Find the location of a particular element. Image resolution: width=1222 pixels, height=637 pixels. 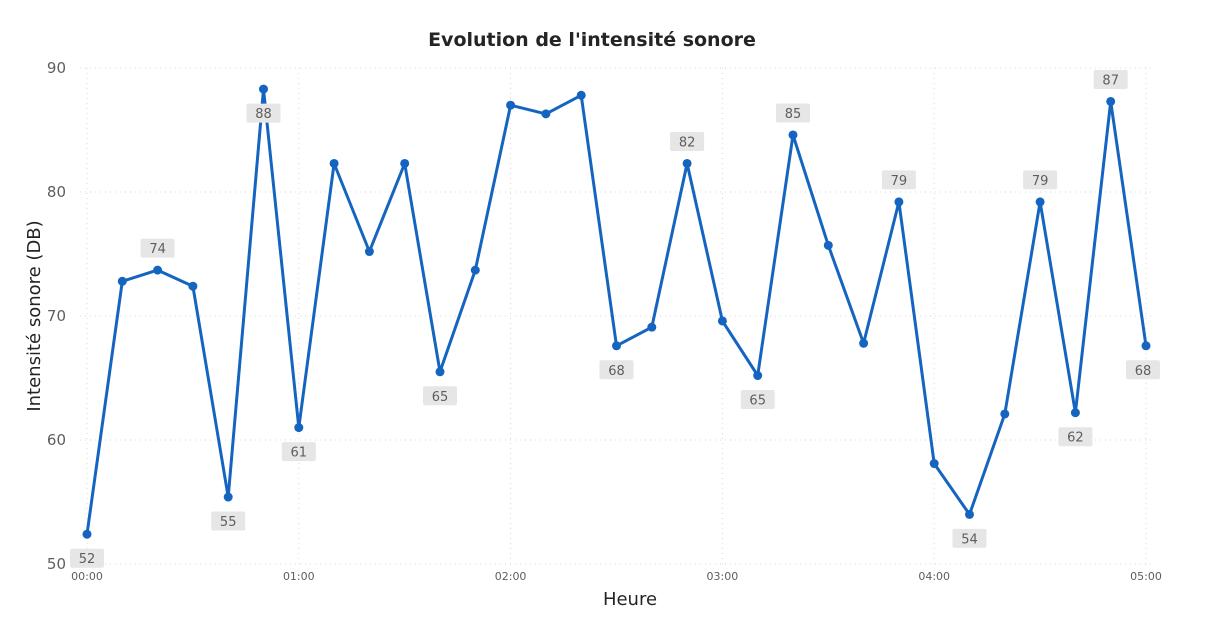

data-label: 52 is located at coordinates (87, 558).